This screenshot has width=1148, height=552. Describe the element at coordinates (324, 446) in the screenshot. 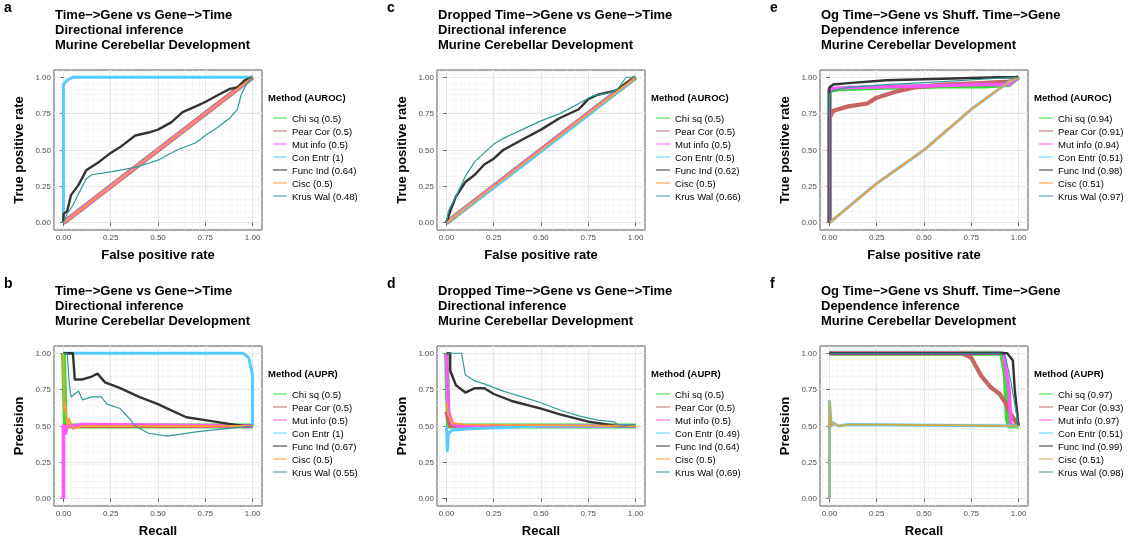

I see `legend-label: Func Ind (0.67)` at that location.